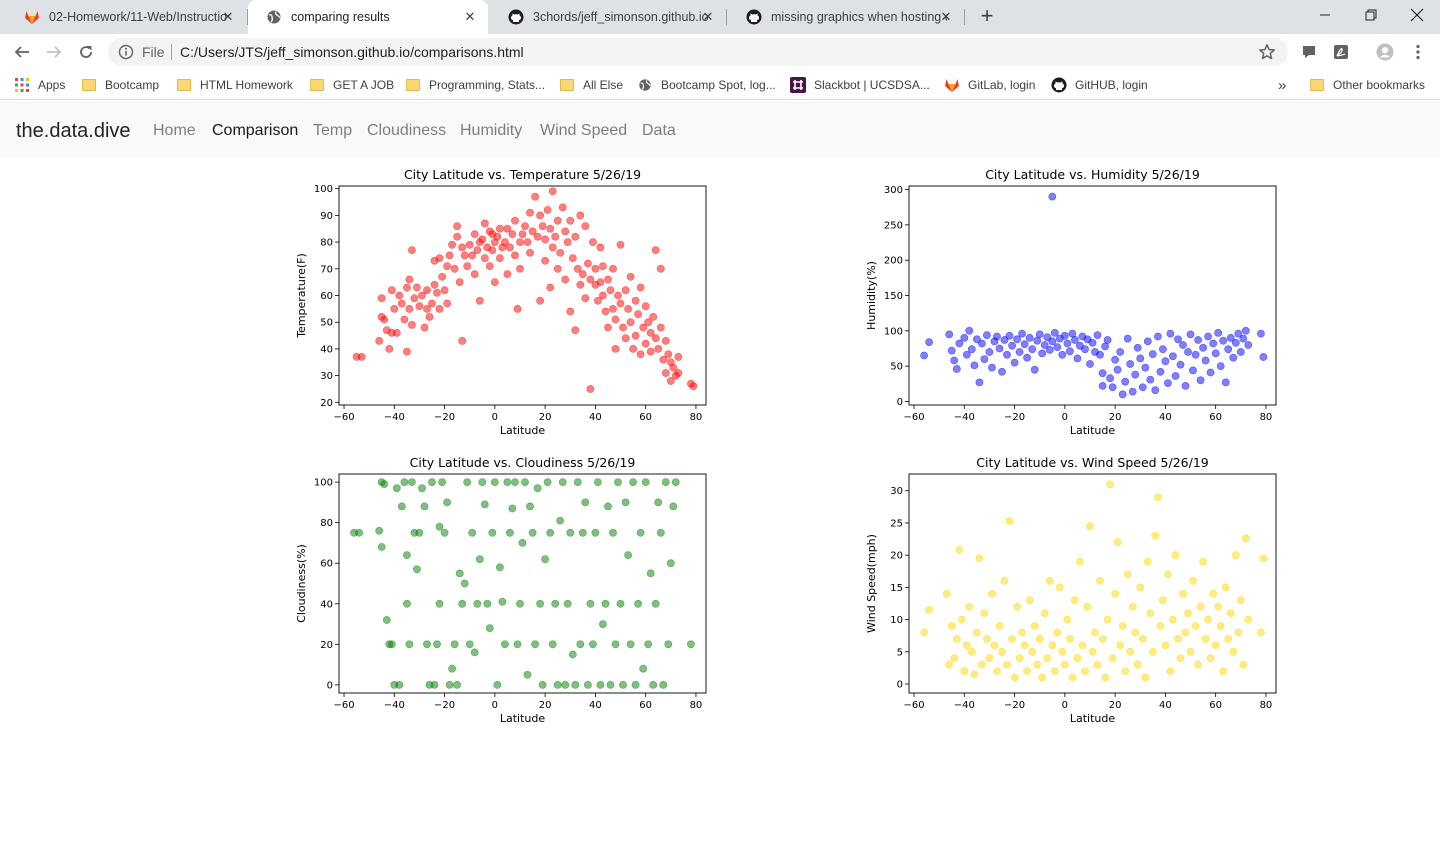 The height and width of the screenshot is (860, 1440). What do you see at coordinates (39, 85) in the screenshot?
I see `bookmark-apps: Apps` at bounding box center [39, 85].